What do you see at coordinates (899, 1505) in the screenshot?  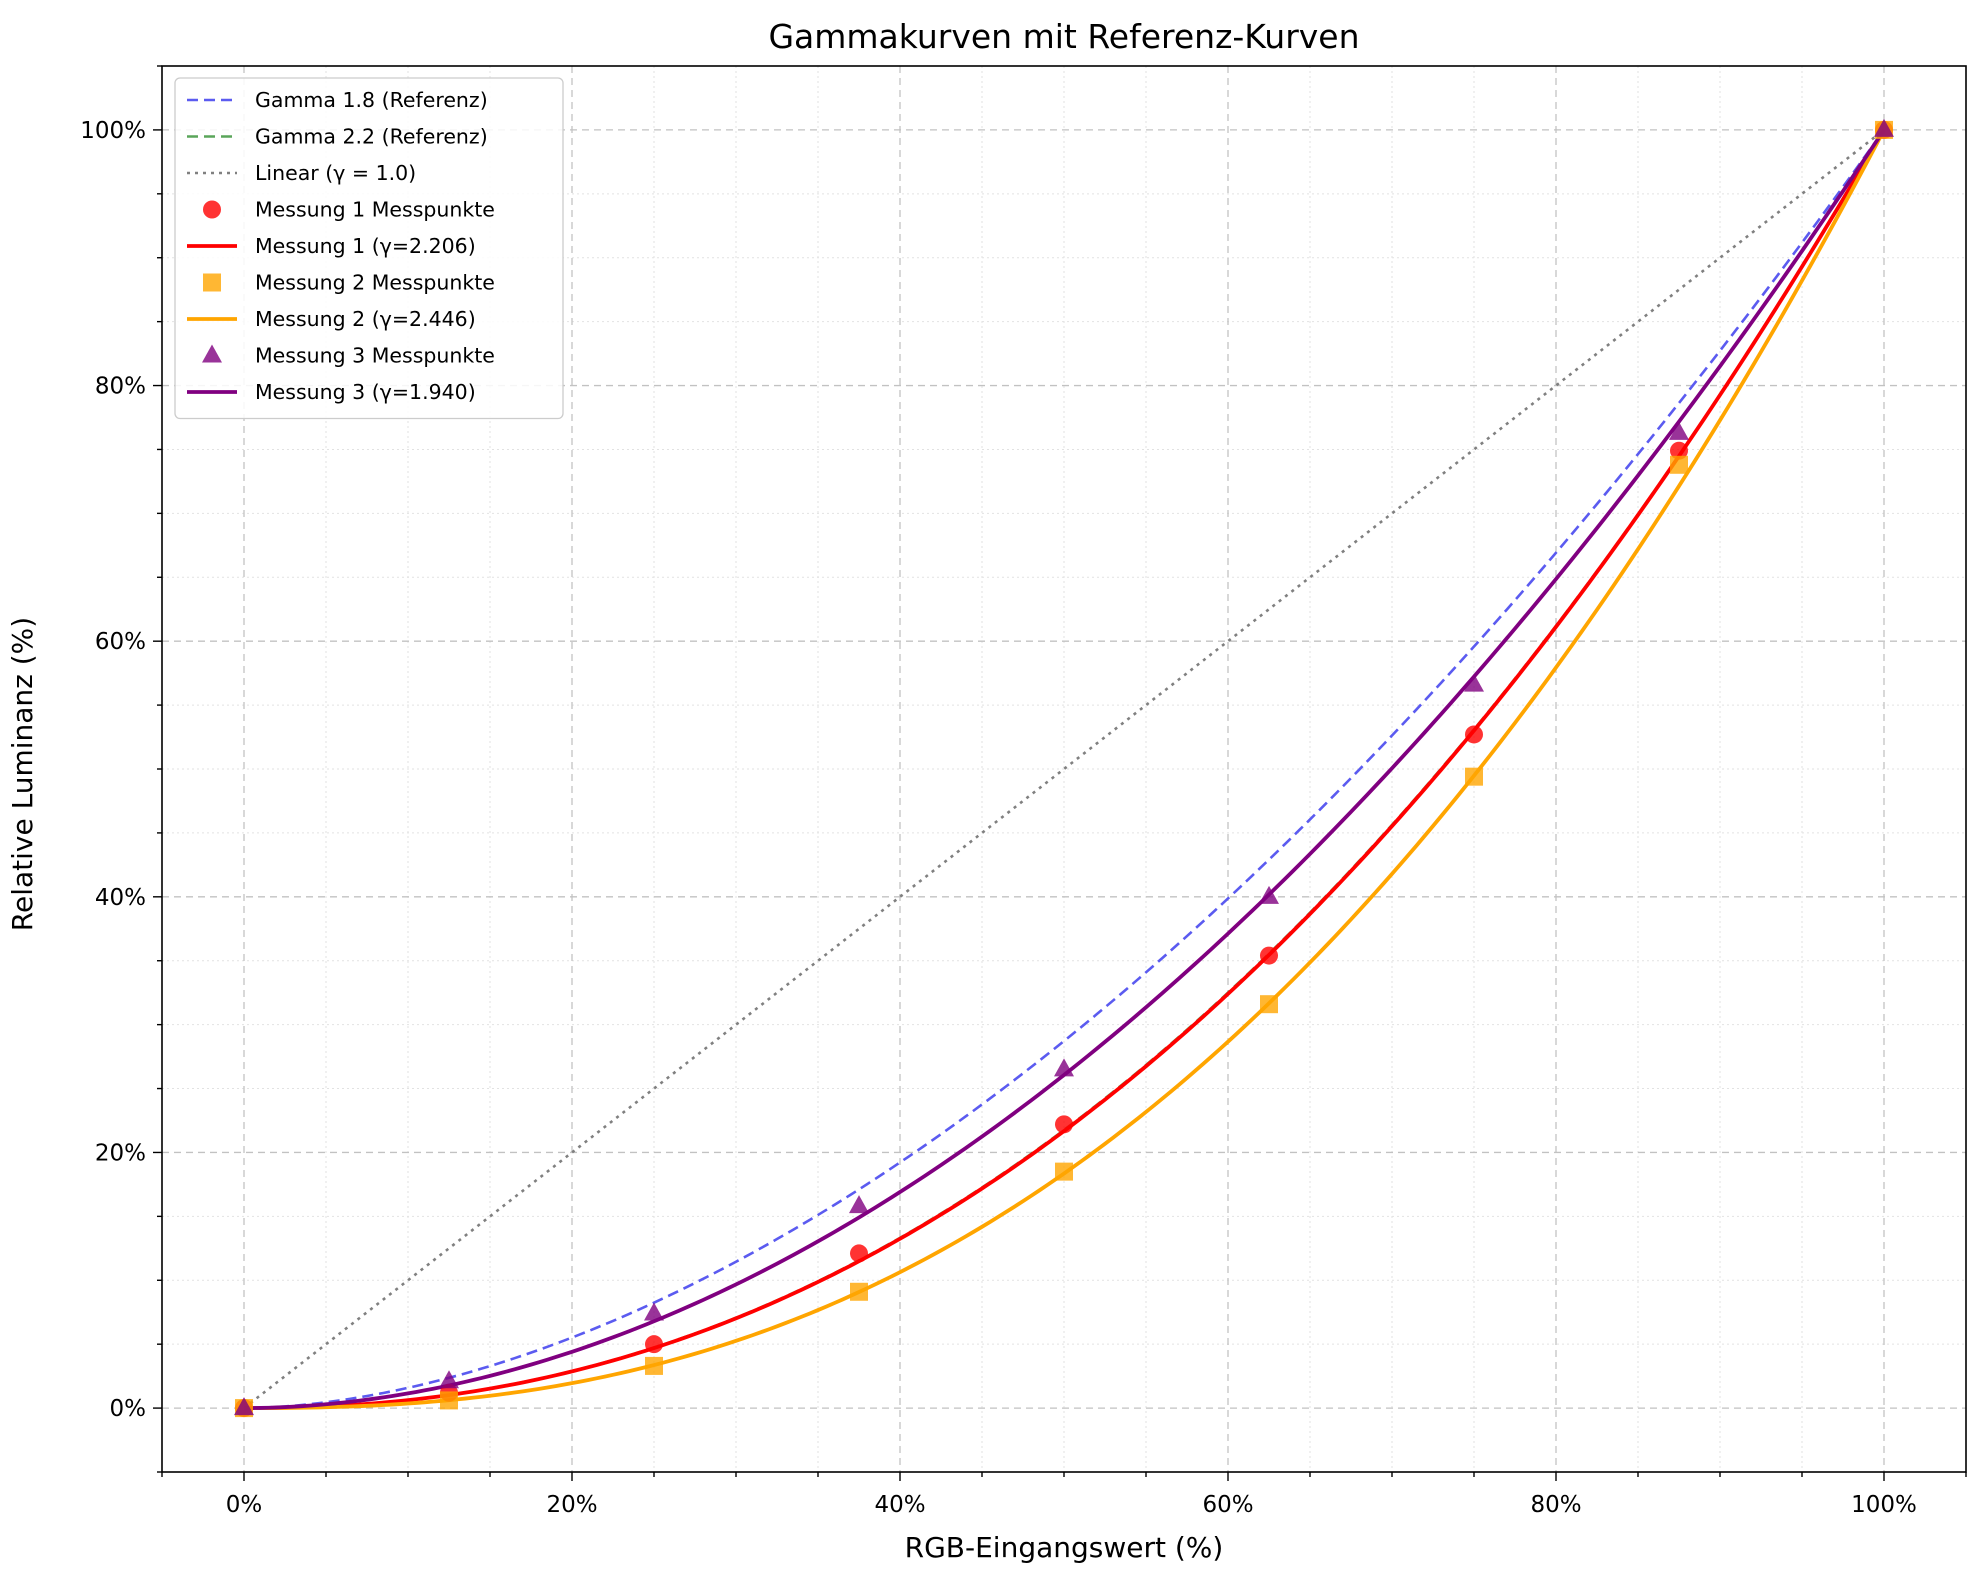 I see `x-tick-label: 40%` at bounding box center [899, 1505].